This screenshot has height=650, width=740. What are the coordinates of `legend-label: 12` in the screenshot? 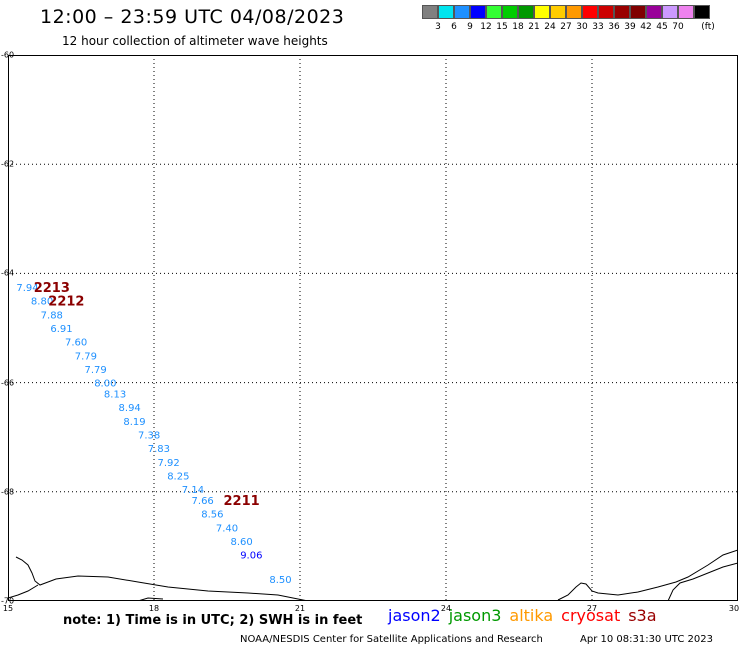 It's located at (486, 27).